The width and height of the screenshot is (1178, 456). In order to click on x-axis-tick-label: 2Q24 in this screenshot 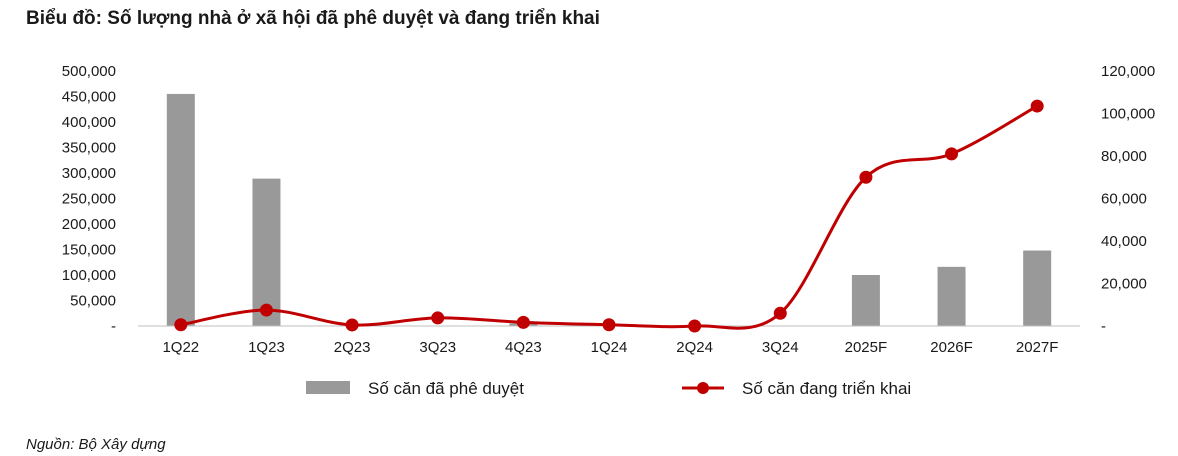, I will do `click(694, 347)`.